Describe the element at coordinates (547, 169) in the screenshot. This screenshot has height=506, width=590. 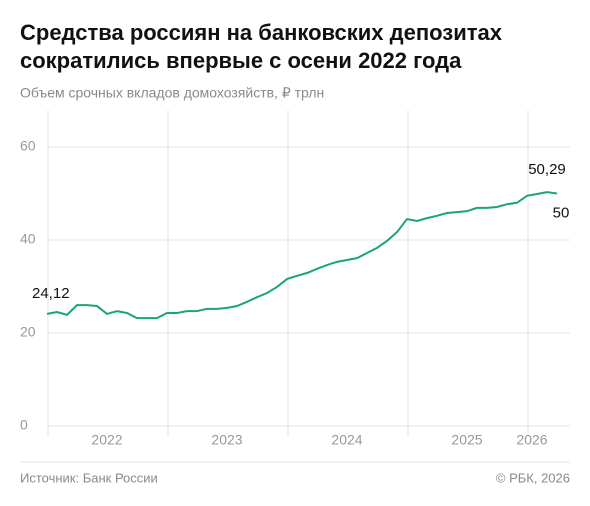
I see `value-label: 50,29` at that location.